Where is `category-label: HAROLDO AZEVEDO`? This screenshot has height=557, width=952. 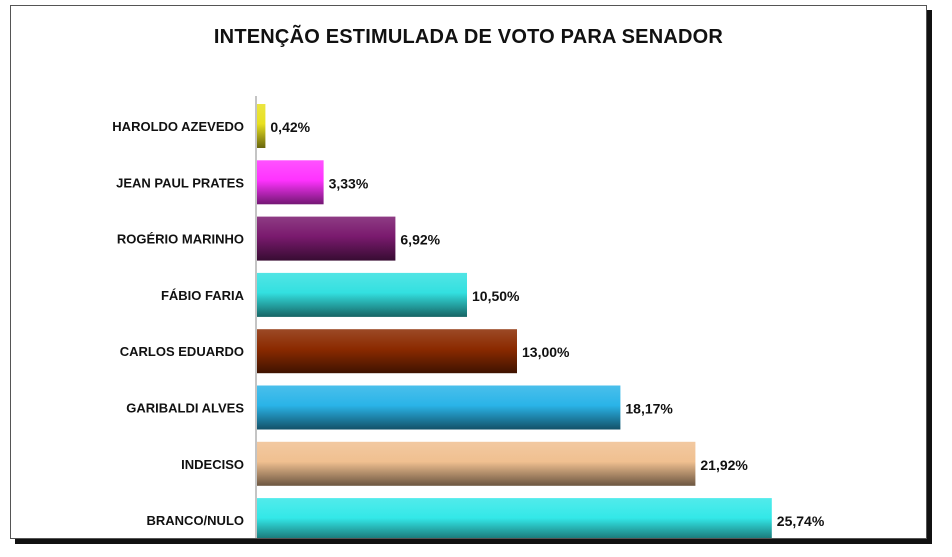
category-label: HAROLDO AZEVEDO is located at coordinates (178, 126).